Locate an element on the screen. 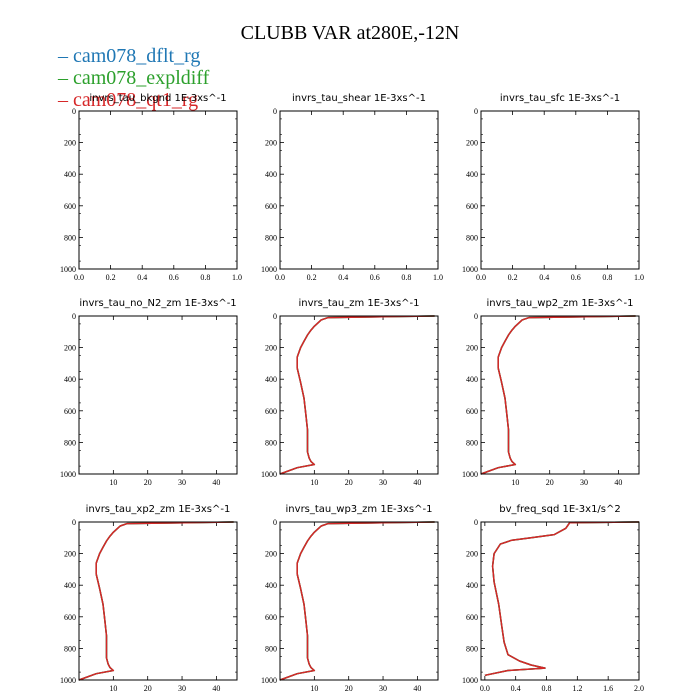 This screenshot has height=700, width=700. legend-item: – cam078_expldiff is located at coordinates (133, 78).